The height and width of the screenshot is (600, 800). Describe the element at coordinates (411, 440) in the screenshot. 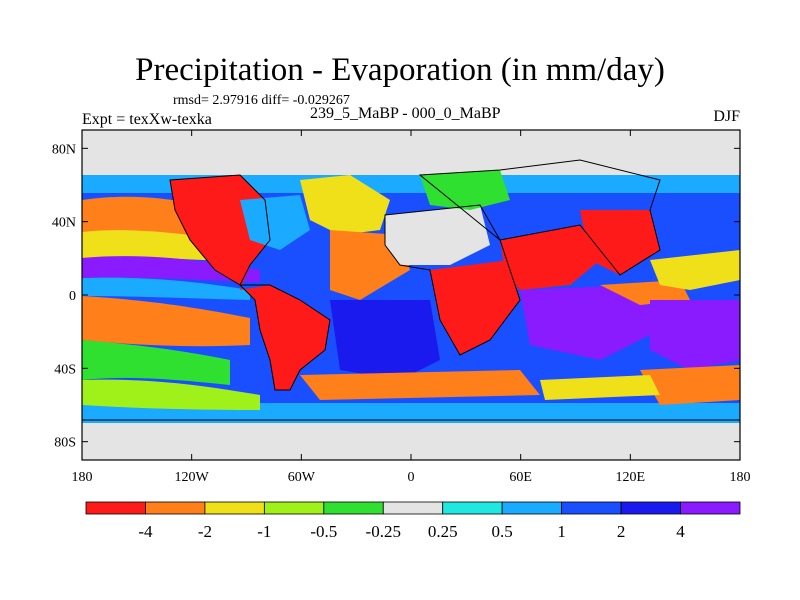

I see `antarctic-zone` at that location.